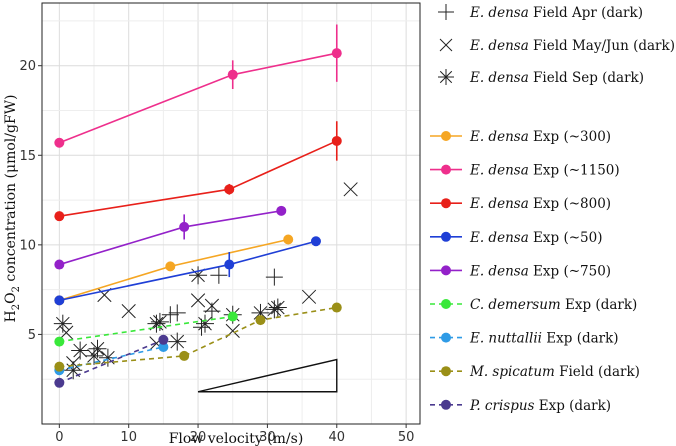 Image resolution: width=676 pixels, height=446 pixels. What do you see at coordinates (406, 437) in the screenshot?
I see `x-tick-label: 50` at bounding box center [406, 437].